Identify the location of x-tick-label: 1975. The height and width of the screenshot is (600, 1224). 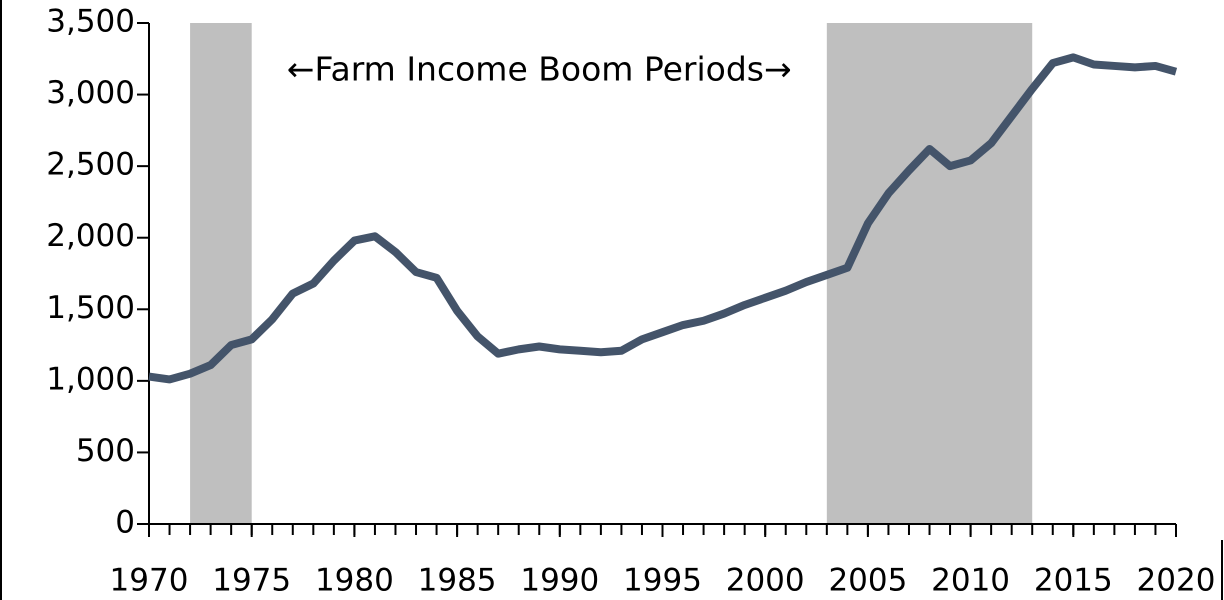
(251, 581).